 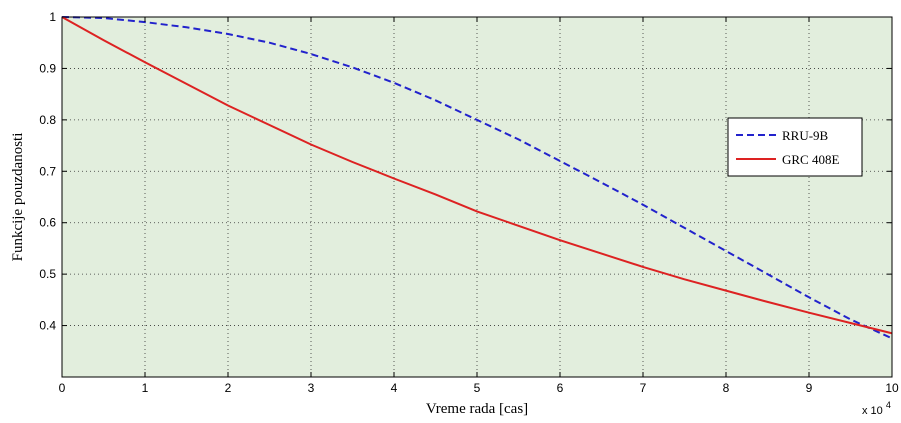 I want to click on x-tick-label: 0, so click(x=62, y=388).